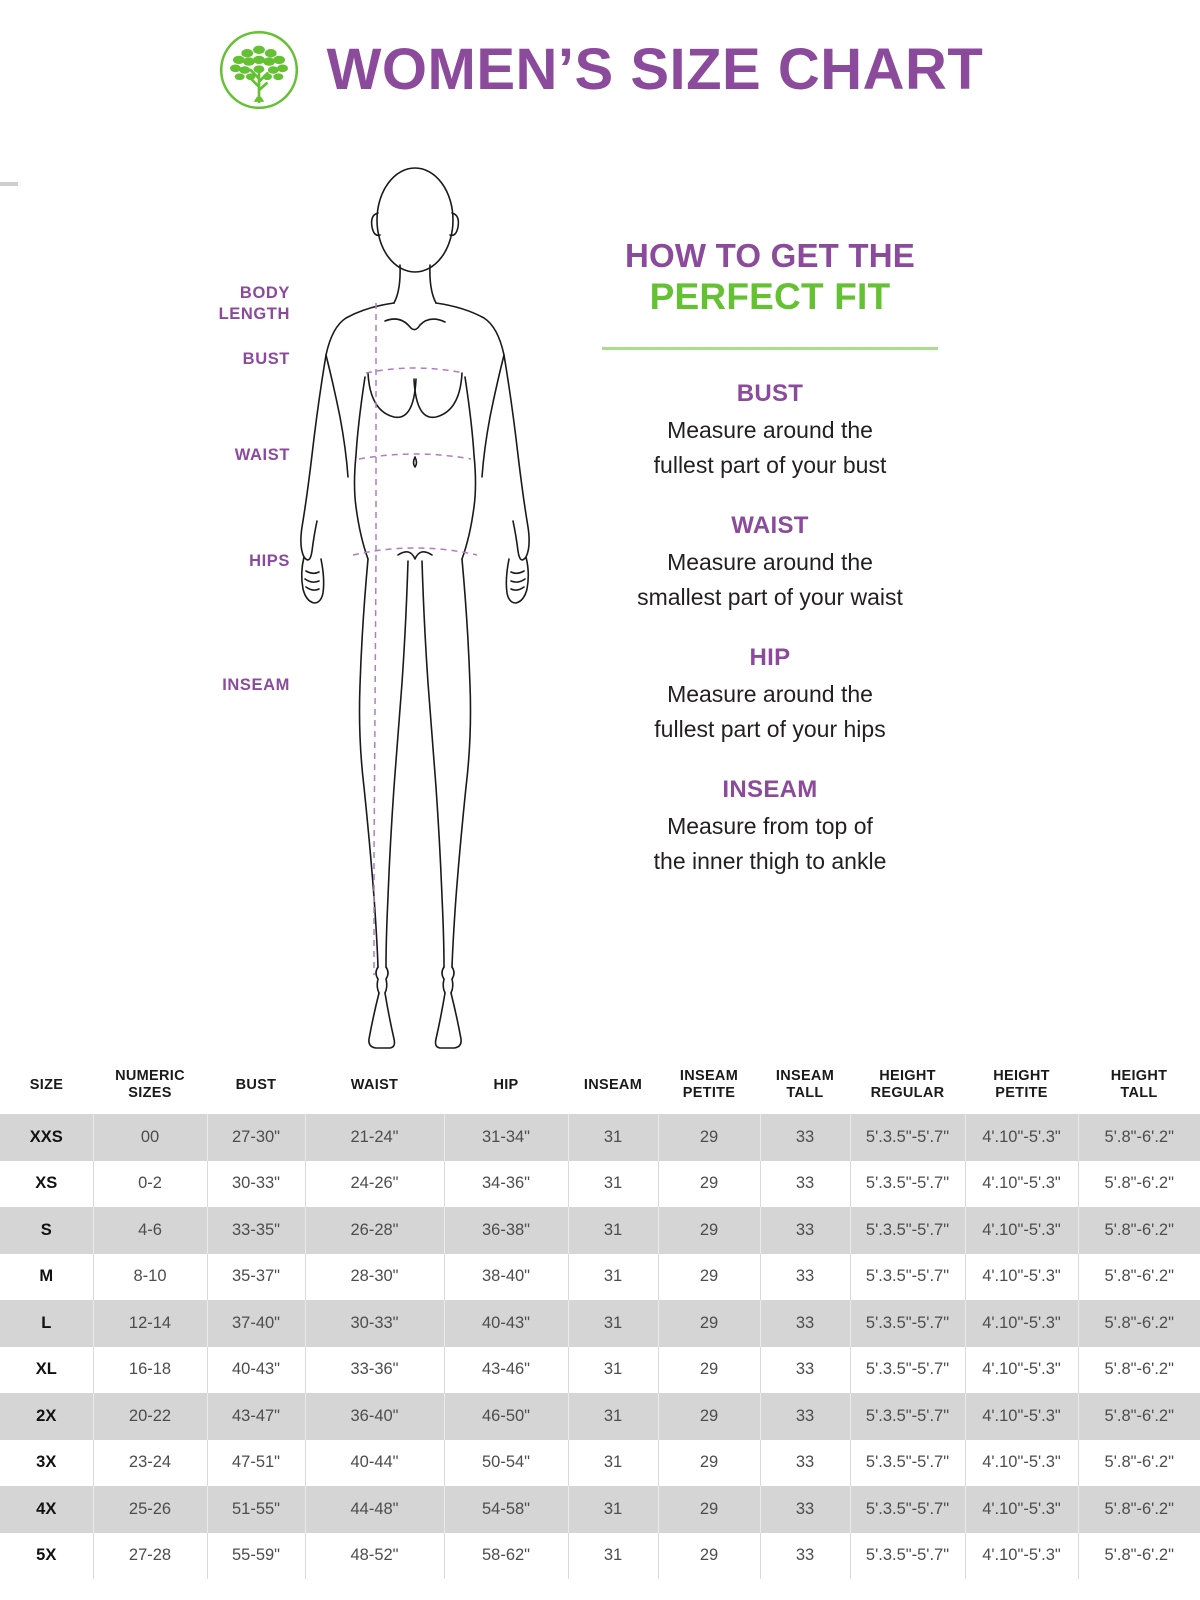 The height and width of the screenshot is (1600, 1200). What do you see at coordinates (255, 1277) in the screenshot?
I see `cell-bust: 35-37"` at bounding box center [255, 1277].